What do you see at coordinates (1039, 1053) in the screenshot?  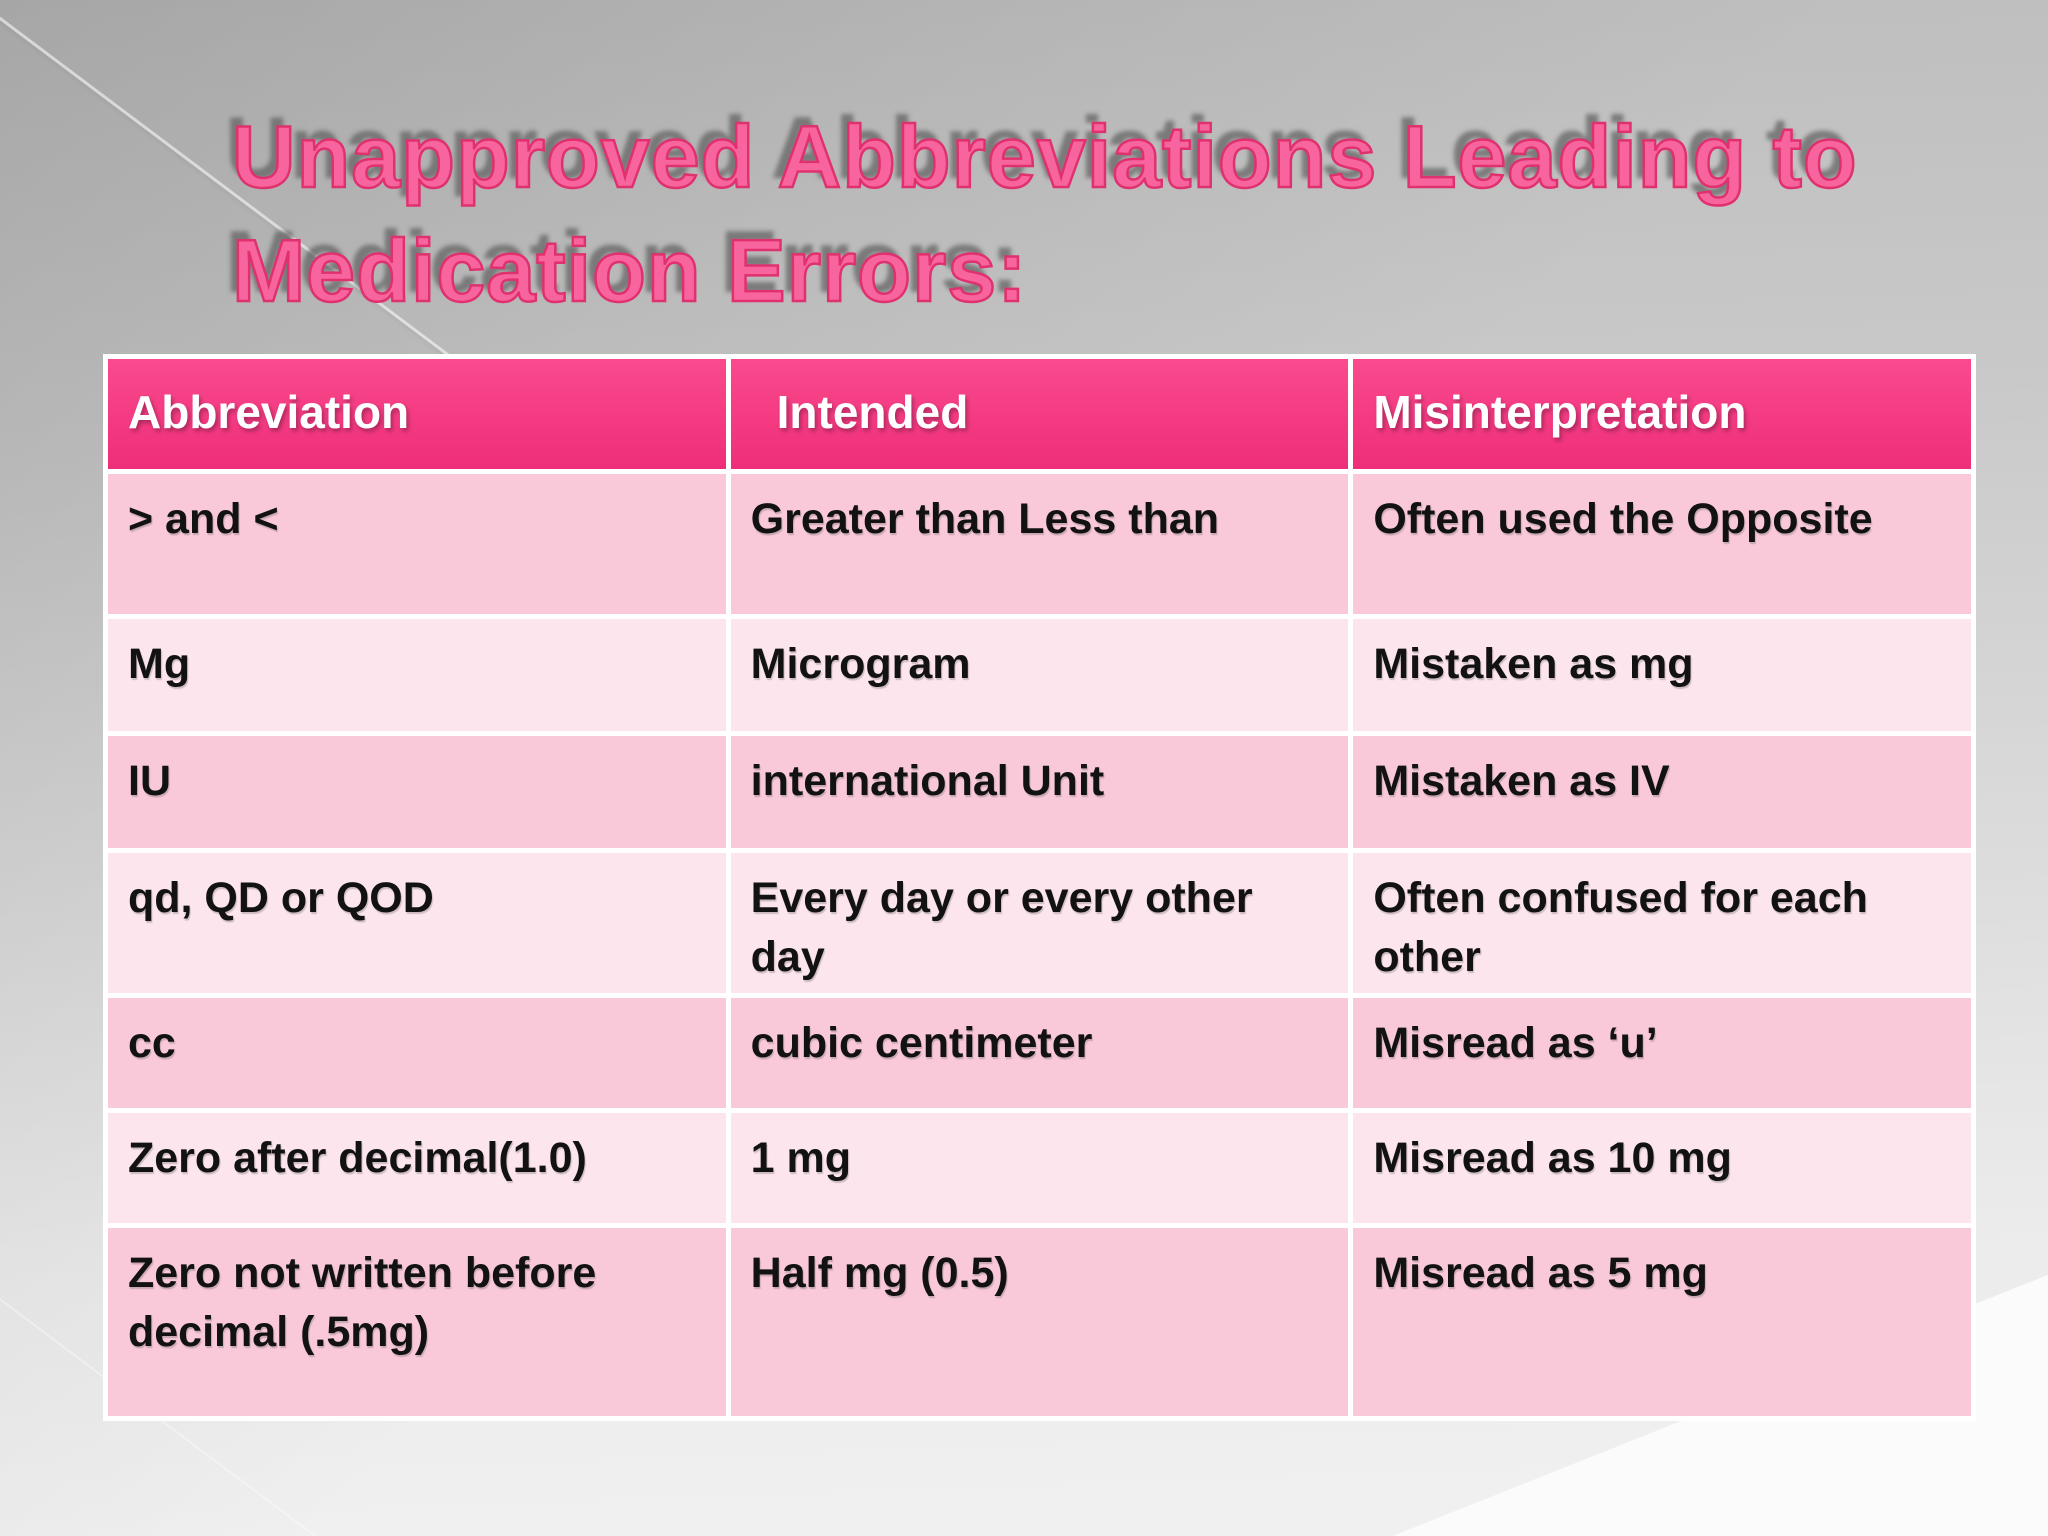 I see `cell-intended: cubic centimeter` at bounding box center [1039, 1053].